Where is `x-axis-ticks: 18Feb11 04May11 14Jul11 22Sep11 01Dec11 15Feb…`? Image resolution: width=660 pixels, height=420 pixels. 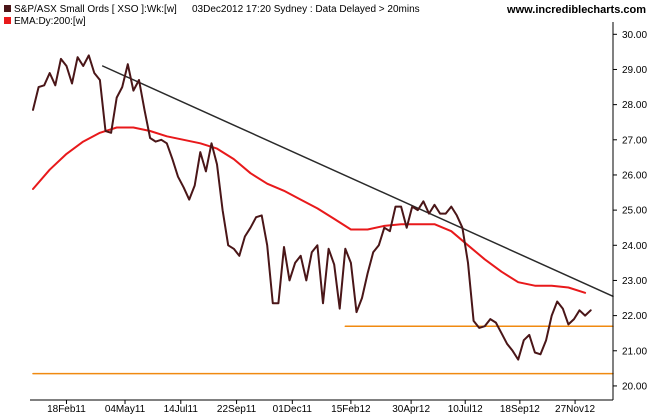
x-axis-ticks: 18Feb11 04May11 14Jul11 22Sep11 01Dec11 15Feb… is located at coordinates (321, 407).